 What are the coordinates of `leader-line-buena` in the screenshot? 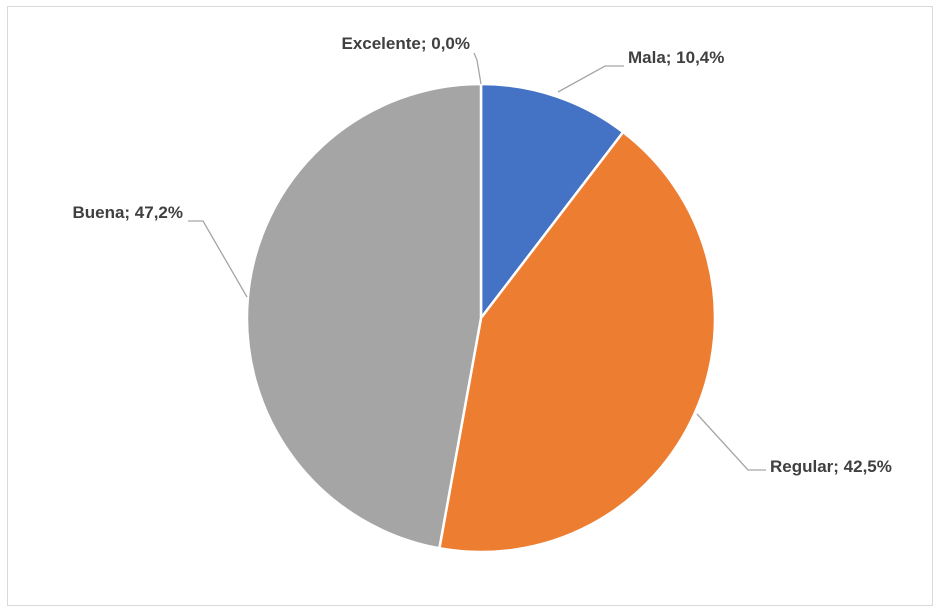 It's located at (218, 259).